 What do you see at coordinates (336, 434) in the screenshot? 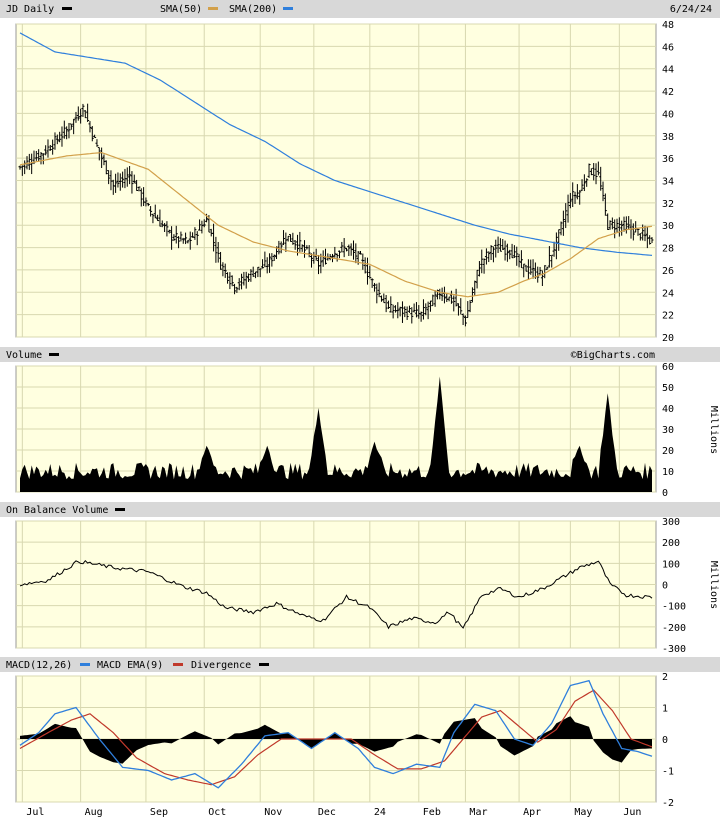
I see `volume-bars` at bounding box center [336, 434].